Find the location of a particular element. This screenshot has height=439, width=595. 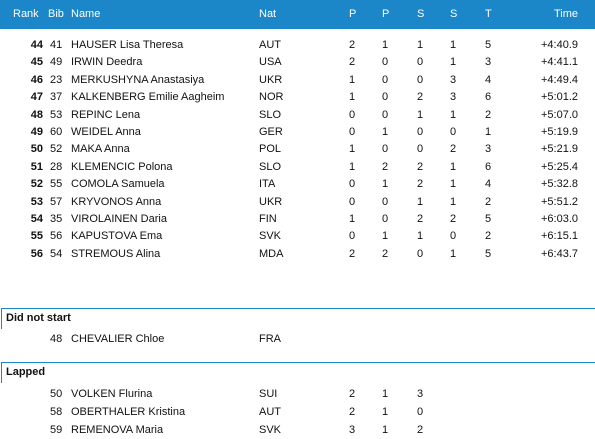

athlete-name: KRYVONOS Anna is located at coordinates (116, 201).